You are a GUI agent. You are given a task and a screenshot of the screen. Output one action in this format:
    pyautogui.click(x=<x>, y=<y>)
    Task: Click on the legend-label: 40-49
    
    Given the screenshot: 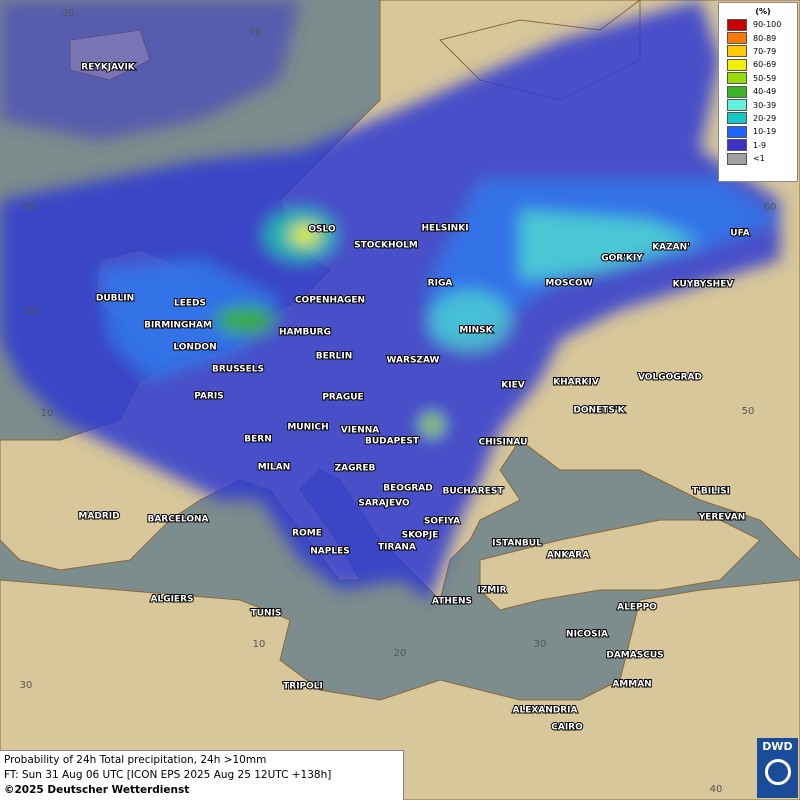 What is the action you would take?
    pyautogui.click(x=765, y=92)
    